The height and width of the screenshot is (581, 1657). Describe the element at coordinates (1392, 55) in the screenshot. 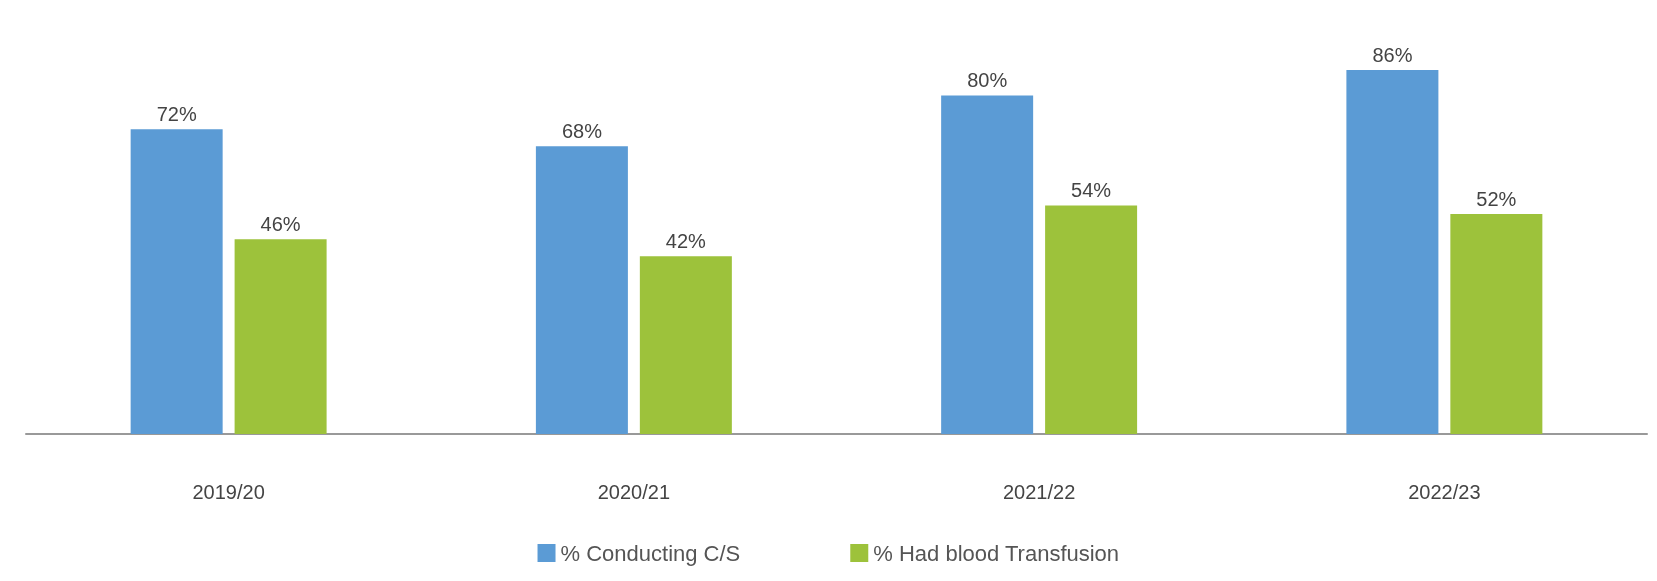

I see `data-label: 86%` at that location.